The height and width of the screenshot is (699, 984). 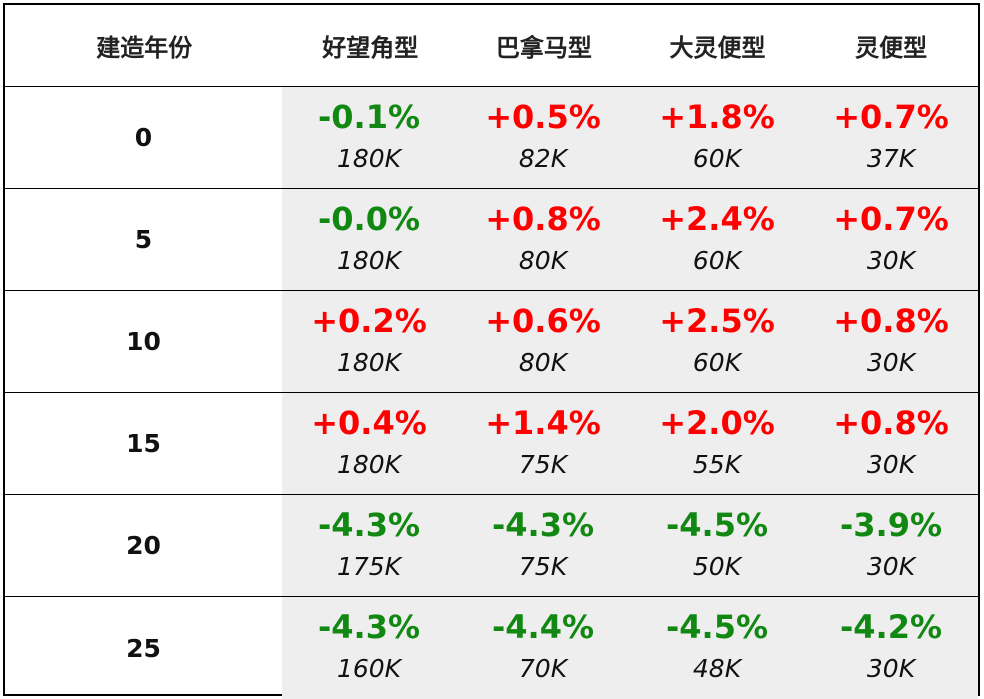 What do you see at coordinates (891, 239) in the screenshot?
I see `cell-handysize: +0.7% 30K` at bounding box center [891, 239].